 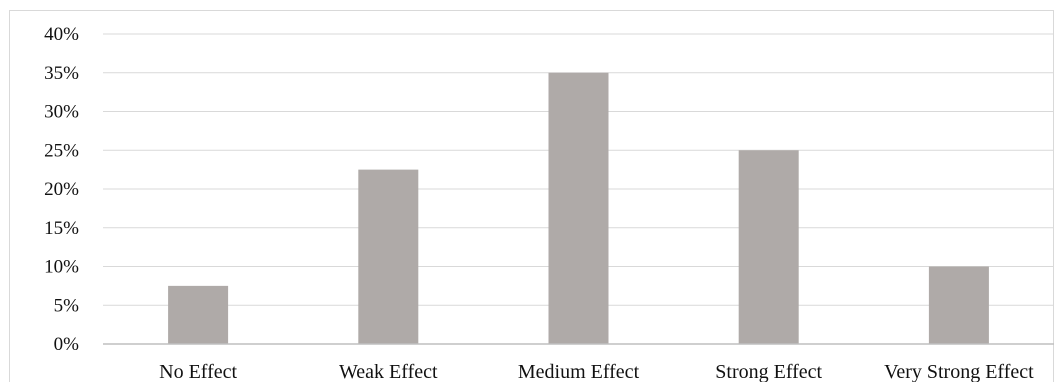 What do you see at coordinates (61, 228) in the screenshot?
I see `y-tick-label: 15%` at bounding box center [61, 228].